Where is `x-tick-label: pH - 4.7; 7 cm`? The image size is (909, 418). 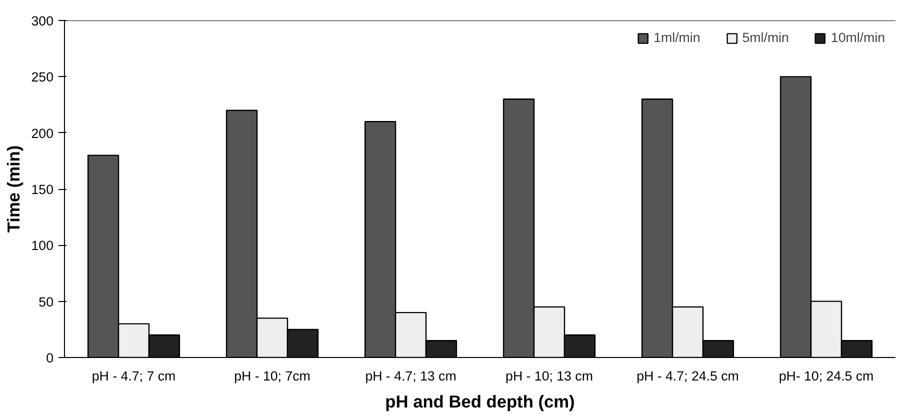
x-tick-label: pH - 4.7; 7 cm is located at coordinates (134, 376).